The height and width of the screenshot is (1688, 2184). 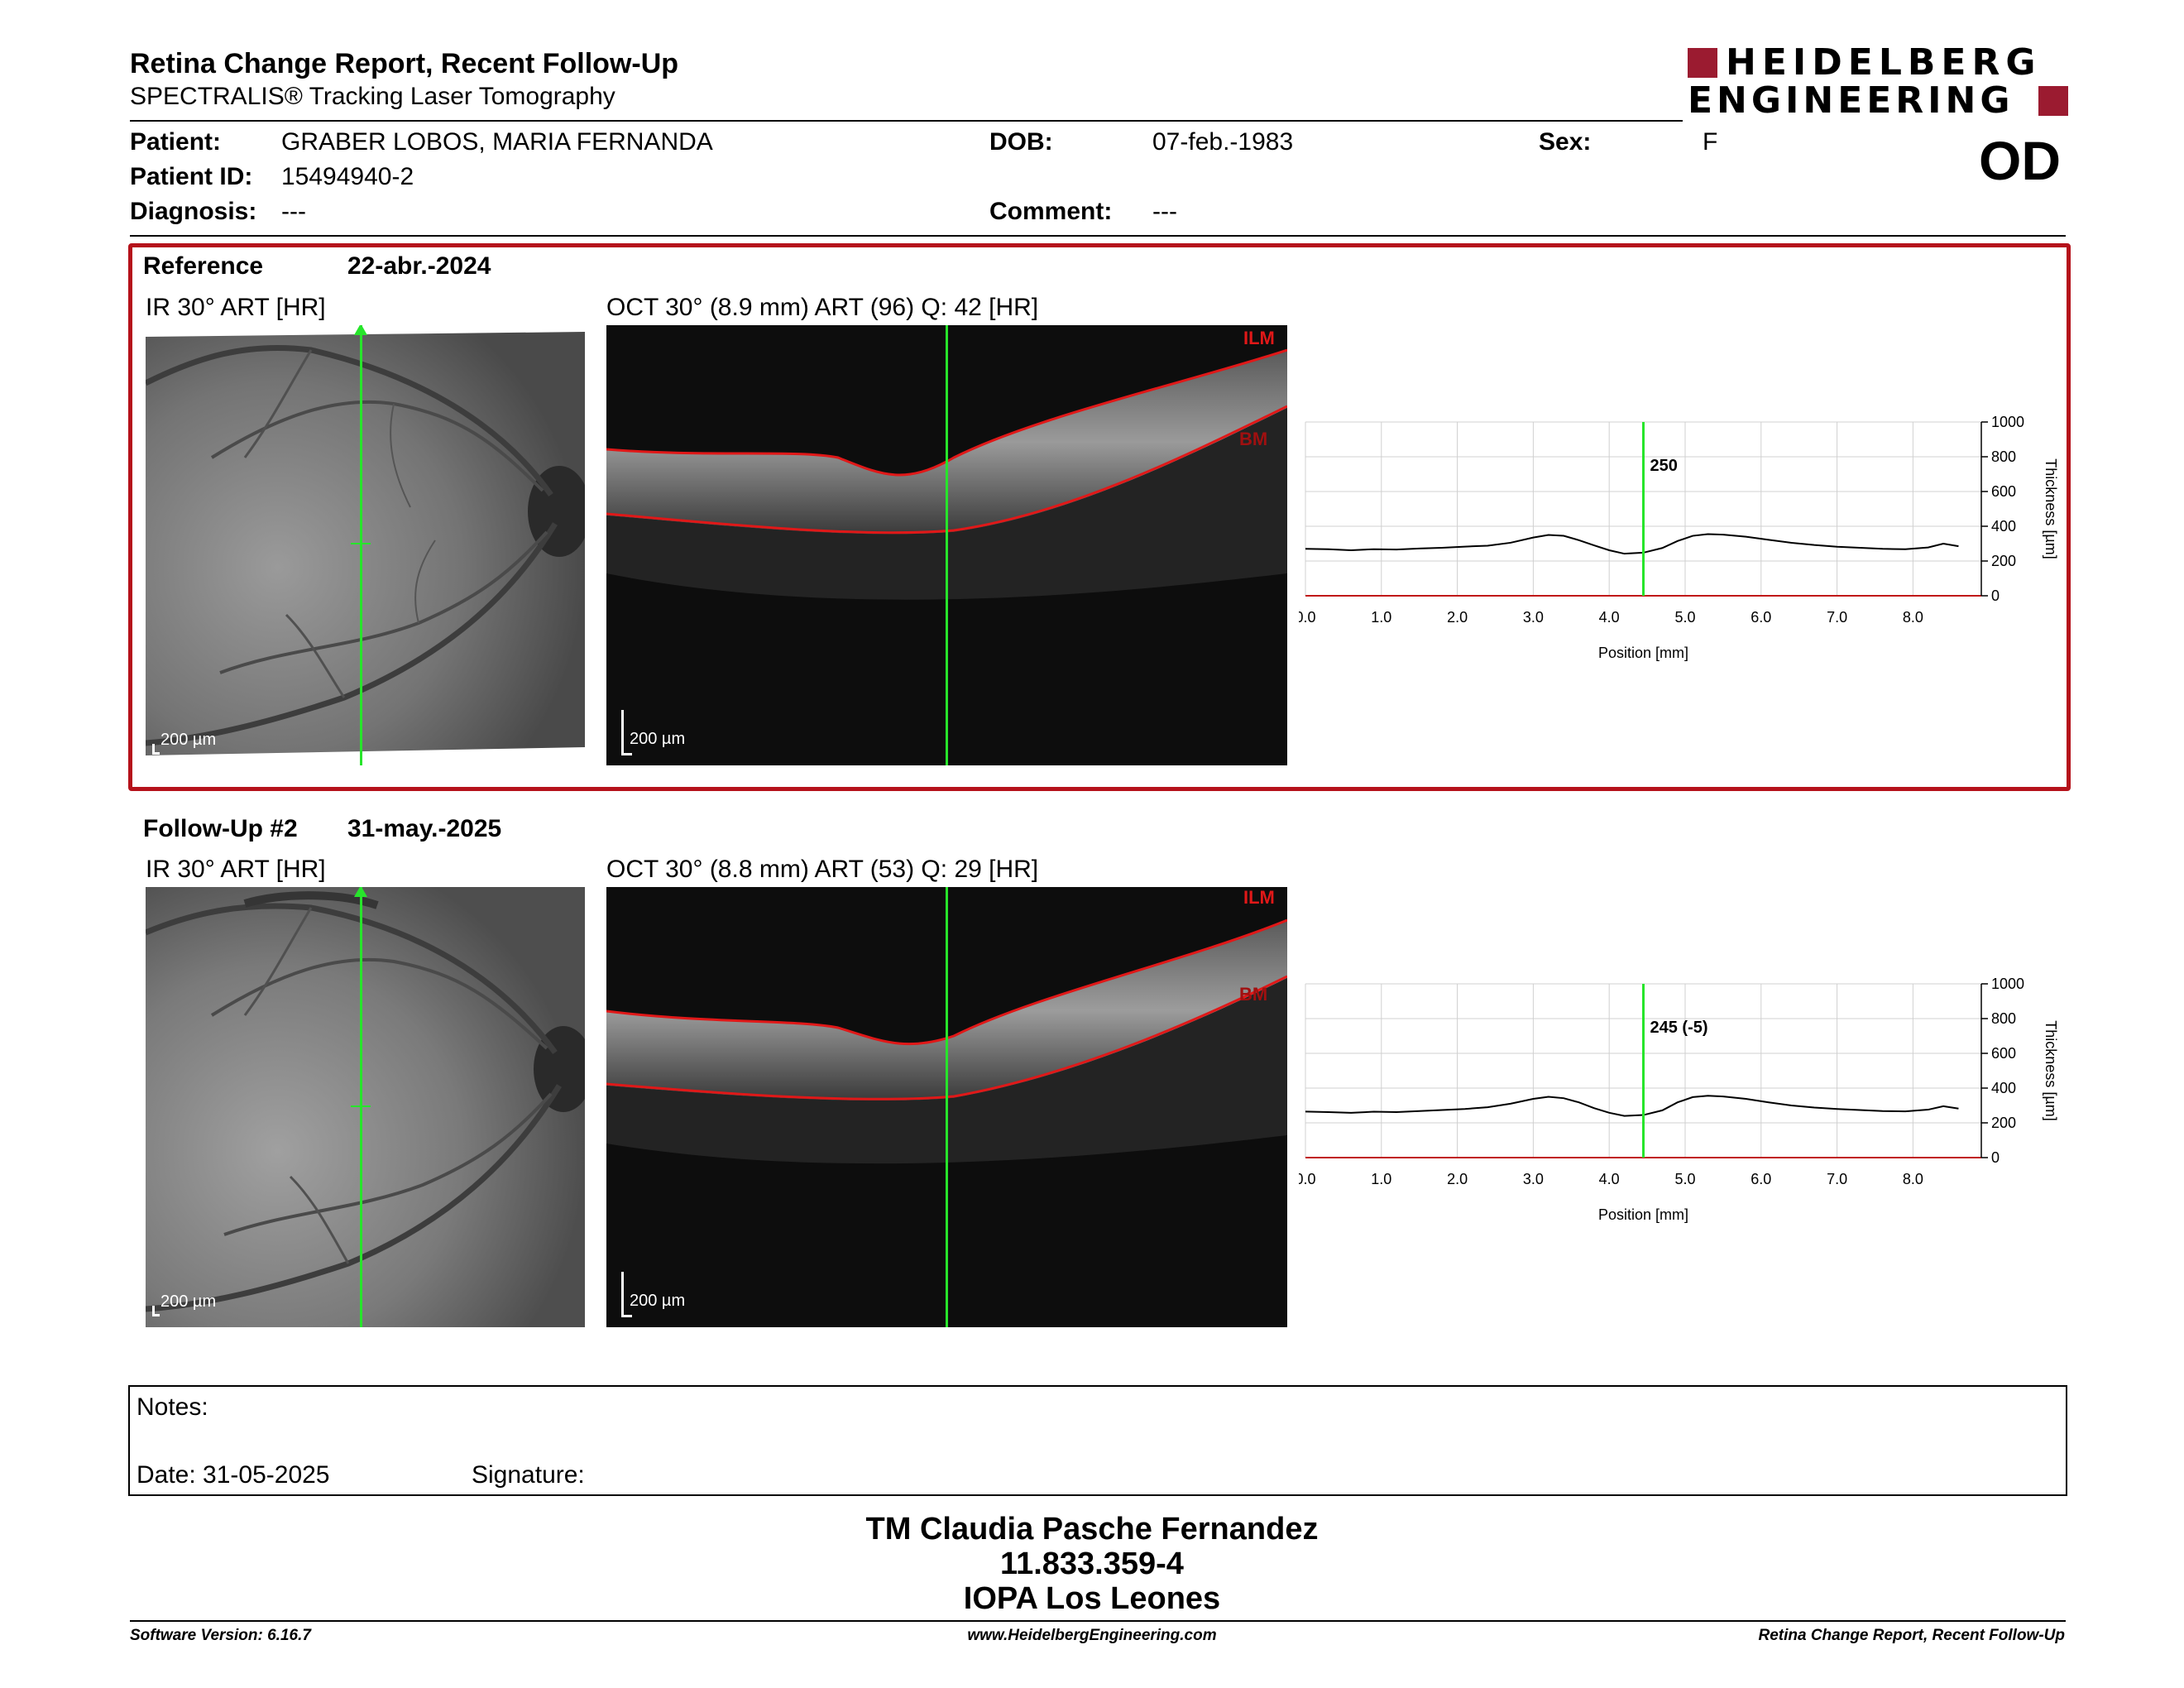 What do you see at coordinates (2007, 984) in the screenshot?
I see `chart-y-tick-label: 1000` at bounding box center [2007, 984].